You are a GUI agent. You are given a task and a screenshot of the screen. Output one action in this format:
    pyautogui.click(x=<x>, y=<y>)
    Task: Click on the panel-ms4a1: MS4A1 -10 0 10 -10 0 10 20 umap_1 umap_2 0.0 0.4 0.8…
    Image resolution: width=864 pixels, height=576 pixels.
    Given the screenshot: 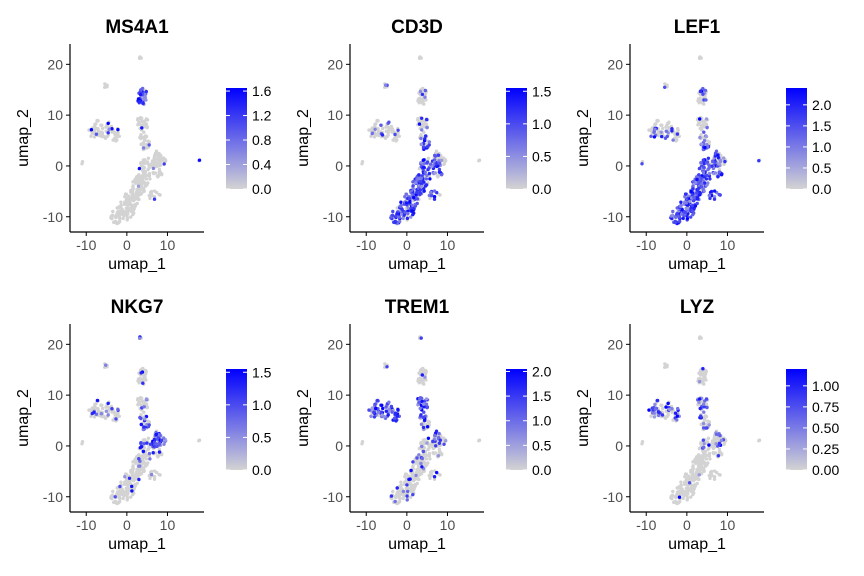 What is the action you would take?
    pyautogui.click(x=143, y=145)
    